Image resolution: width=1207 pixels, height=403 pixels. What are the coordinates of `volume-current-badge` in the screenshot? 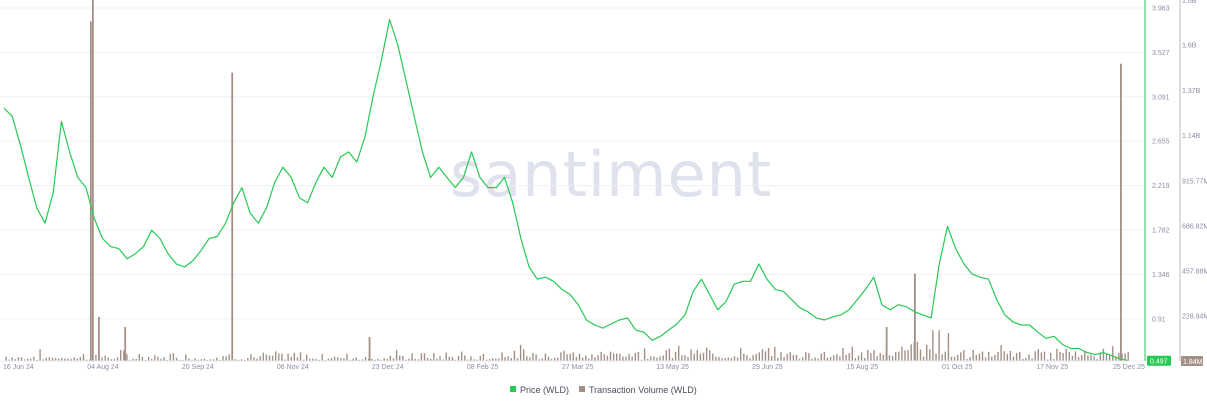 It's located at (1192, 361).